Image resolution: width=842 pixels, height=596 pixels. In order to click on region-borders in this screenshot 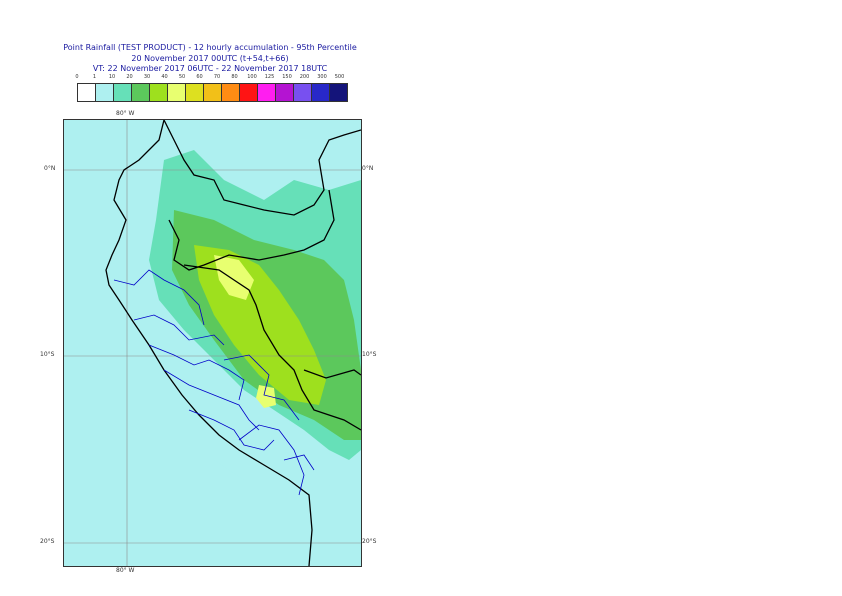, I will do `click(214, 382)`.